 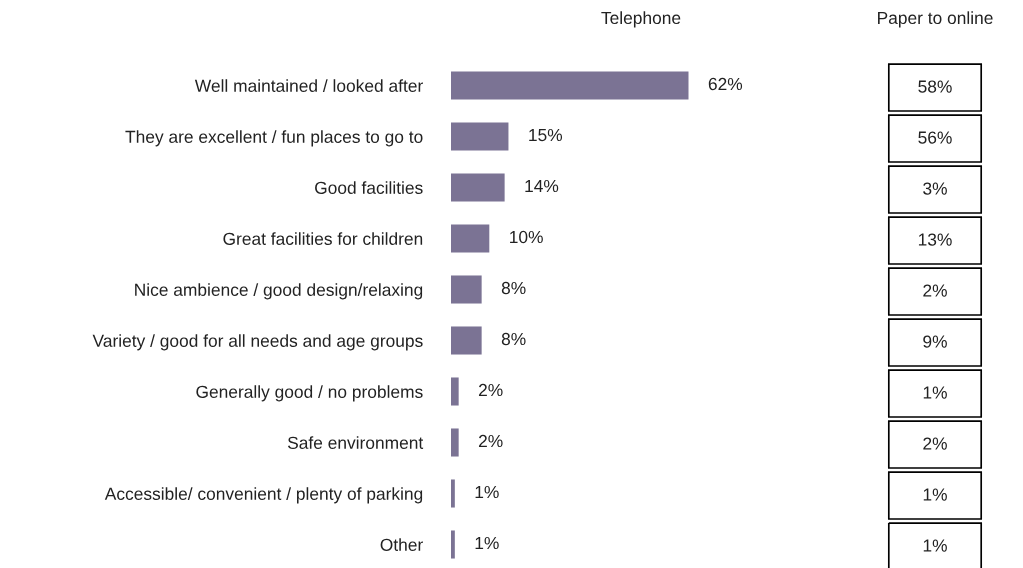 I want to click on y-tick-label: Safe environment, so click(x=355, y=442).